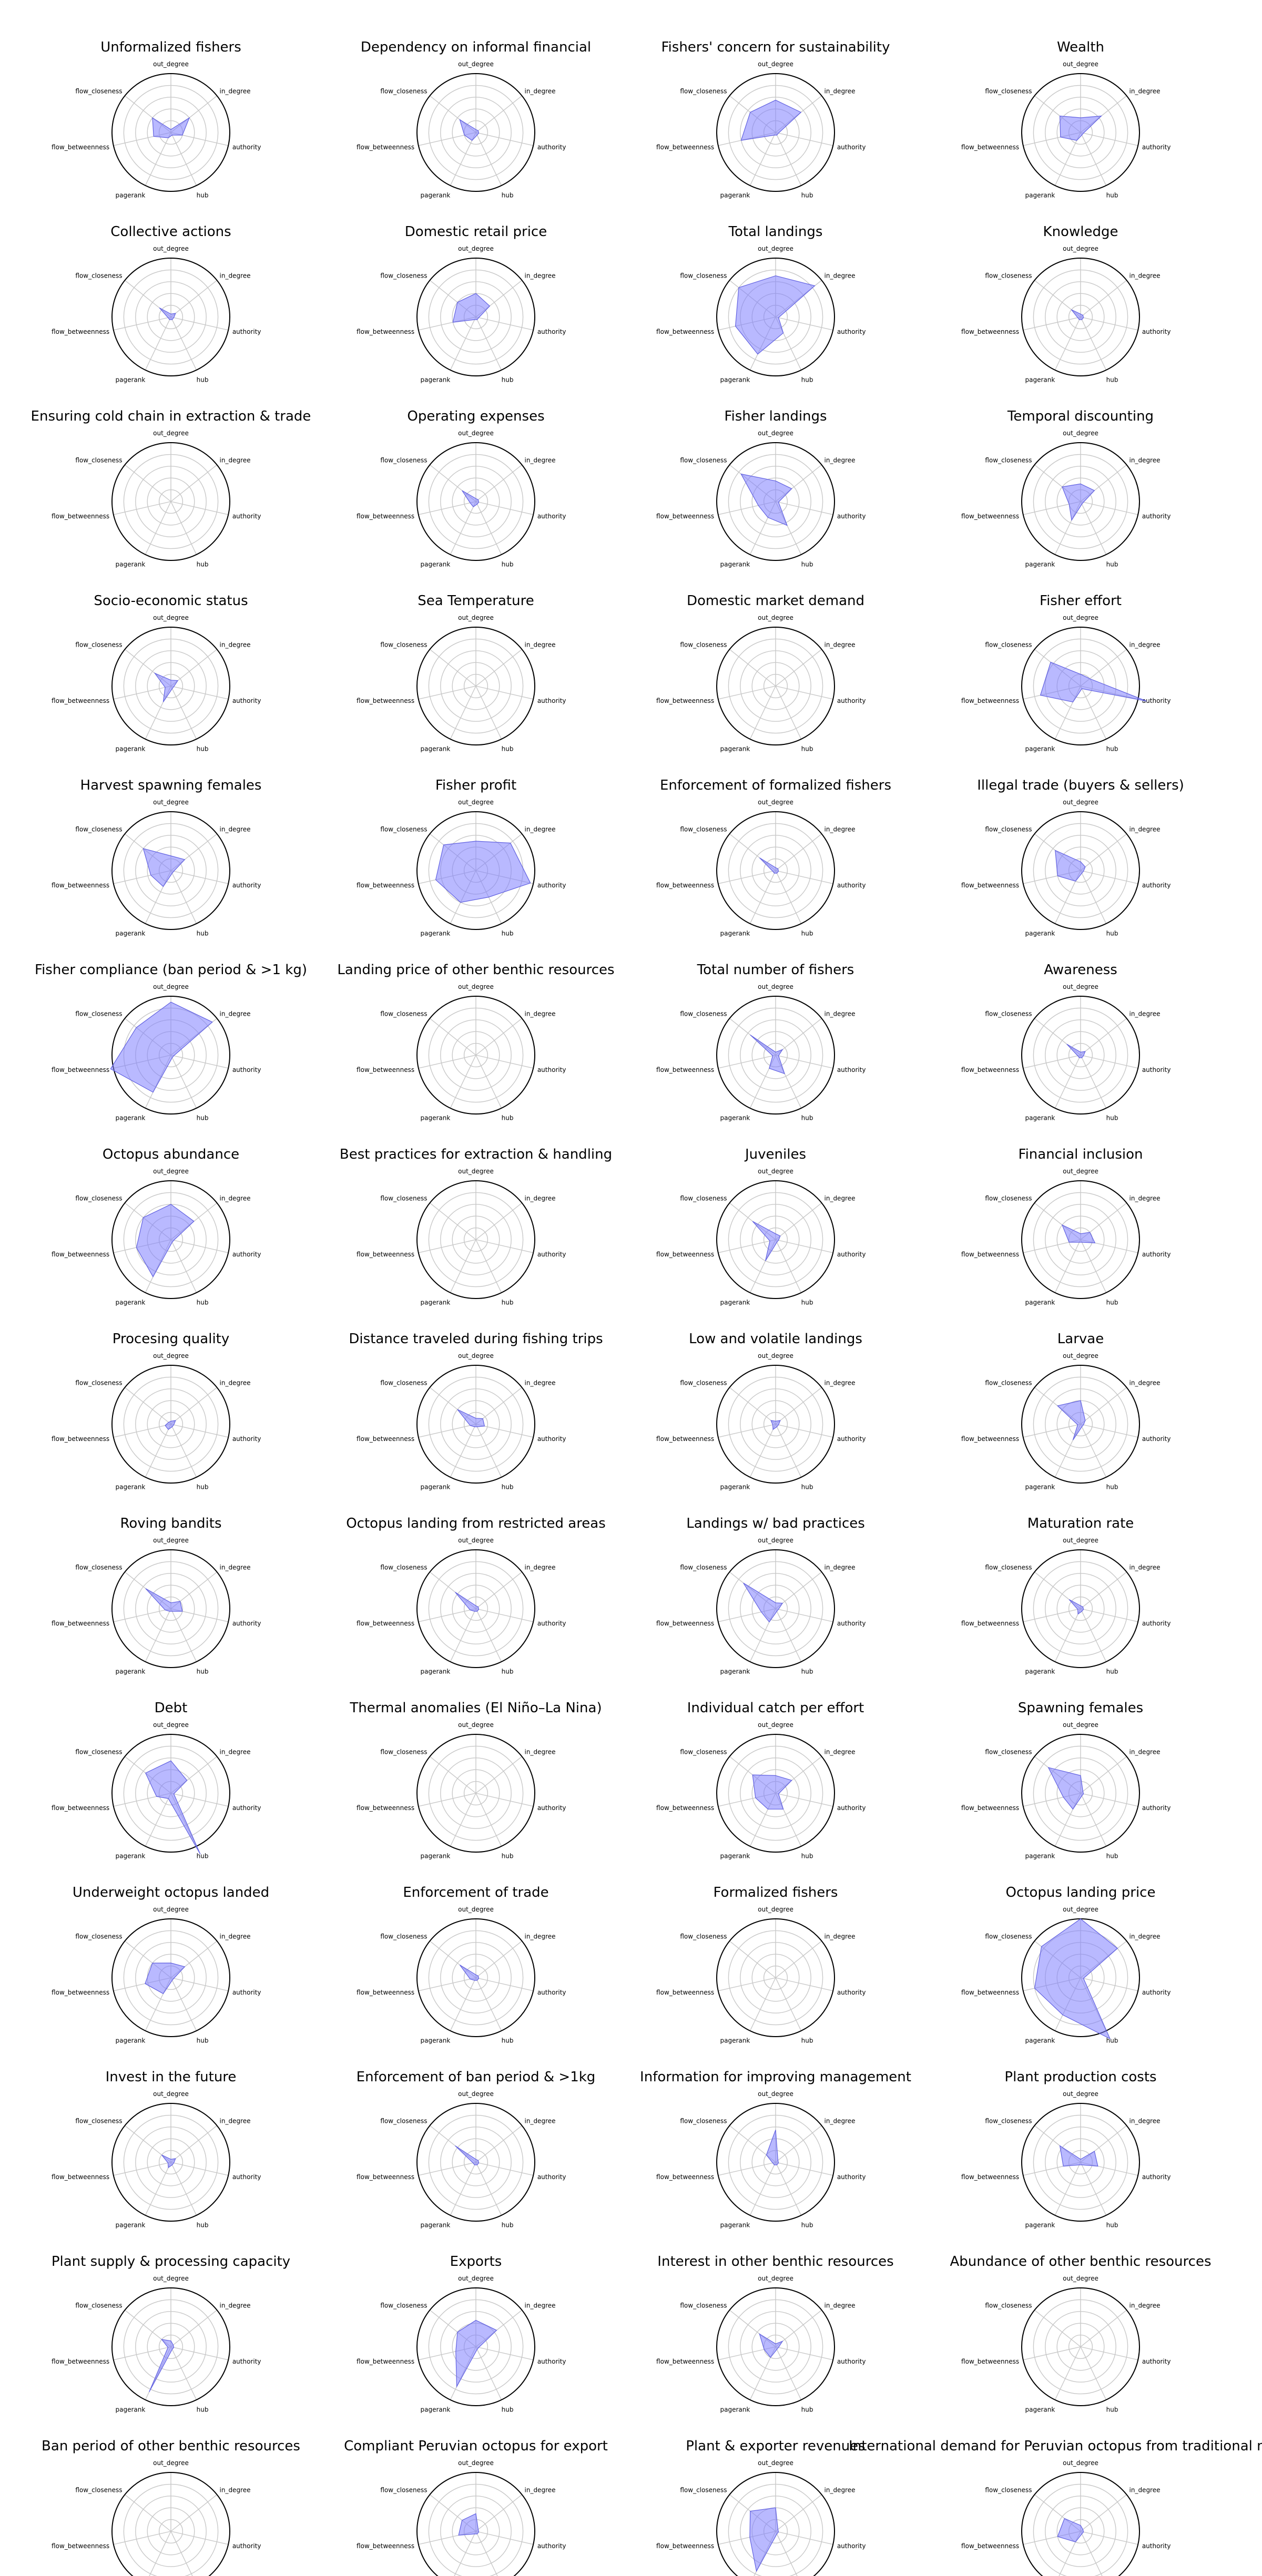 This screenshot has width=1262, height=2576. Describe the element at coordinates (171, 1708) in the screenshot. I see `chart-title: Debt` at that location.